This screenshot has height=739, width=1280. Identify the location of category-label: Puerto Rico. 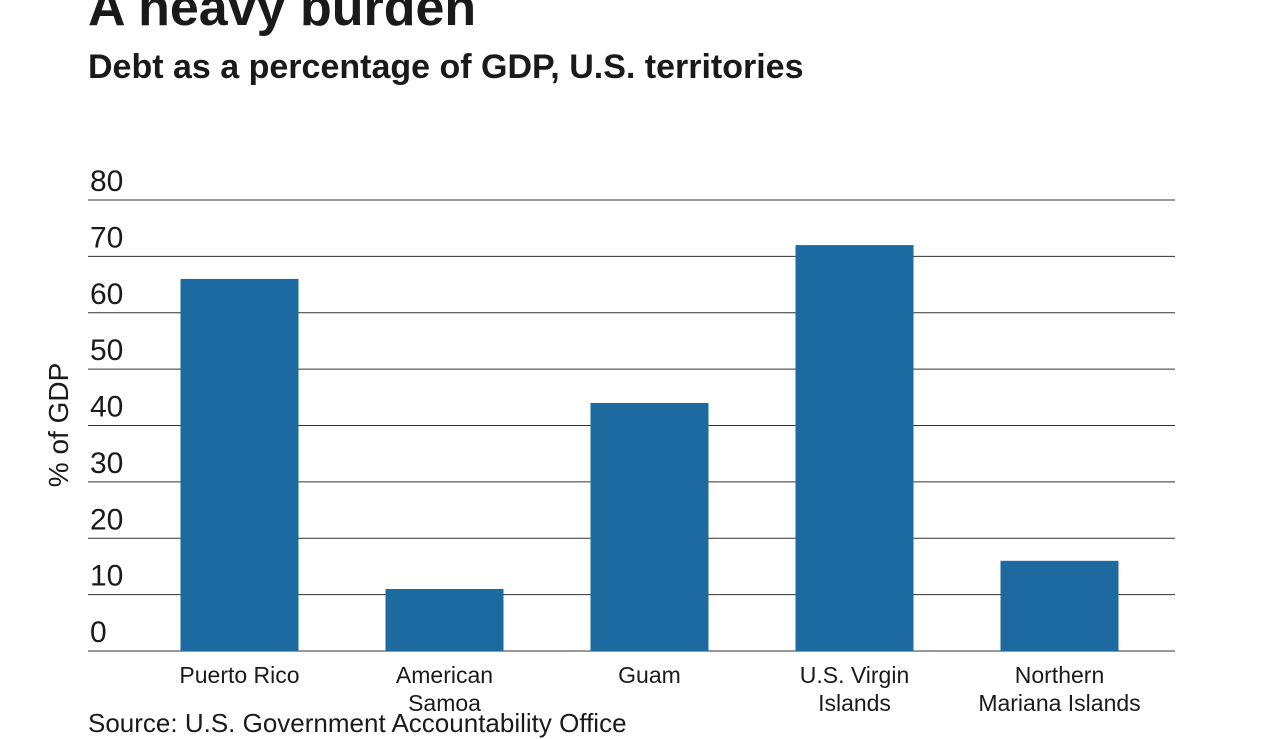
(239, 675).